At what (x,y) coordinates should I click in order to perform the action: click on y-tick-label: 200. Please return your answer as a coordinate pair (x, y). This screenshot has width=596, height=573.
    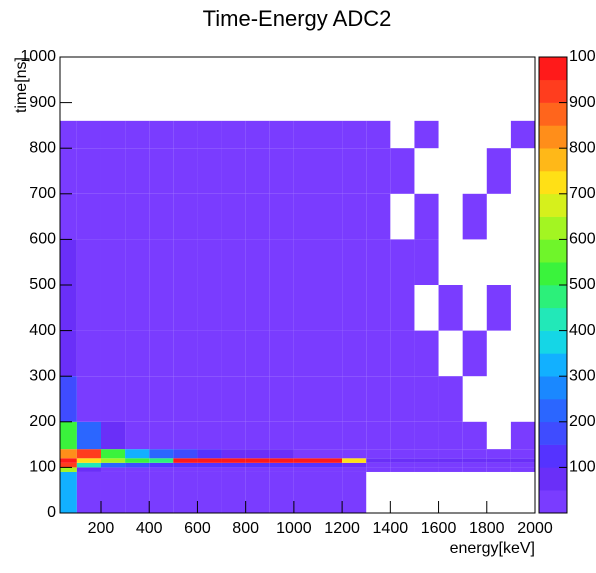
    Looking at the image, I should click on (42, 421).